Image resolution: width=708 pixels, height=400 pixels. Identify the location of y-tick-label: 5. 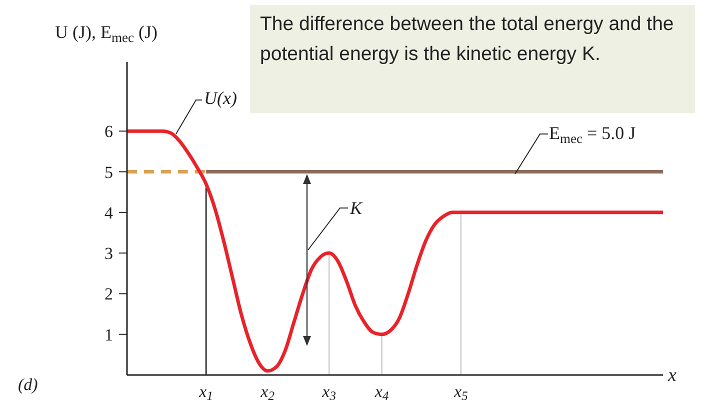
(108, 172).